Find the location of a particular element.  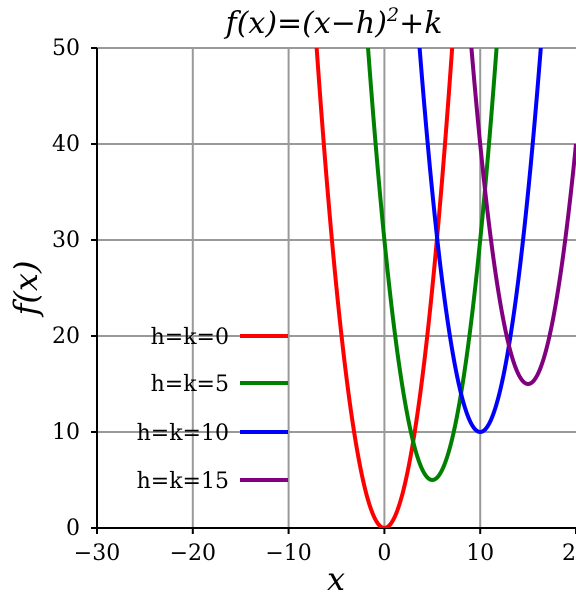

y-tick-label: 40 is located at coordinates (66, 144).